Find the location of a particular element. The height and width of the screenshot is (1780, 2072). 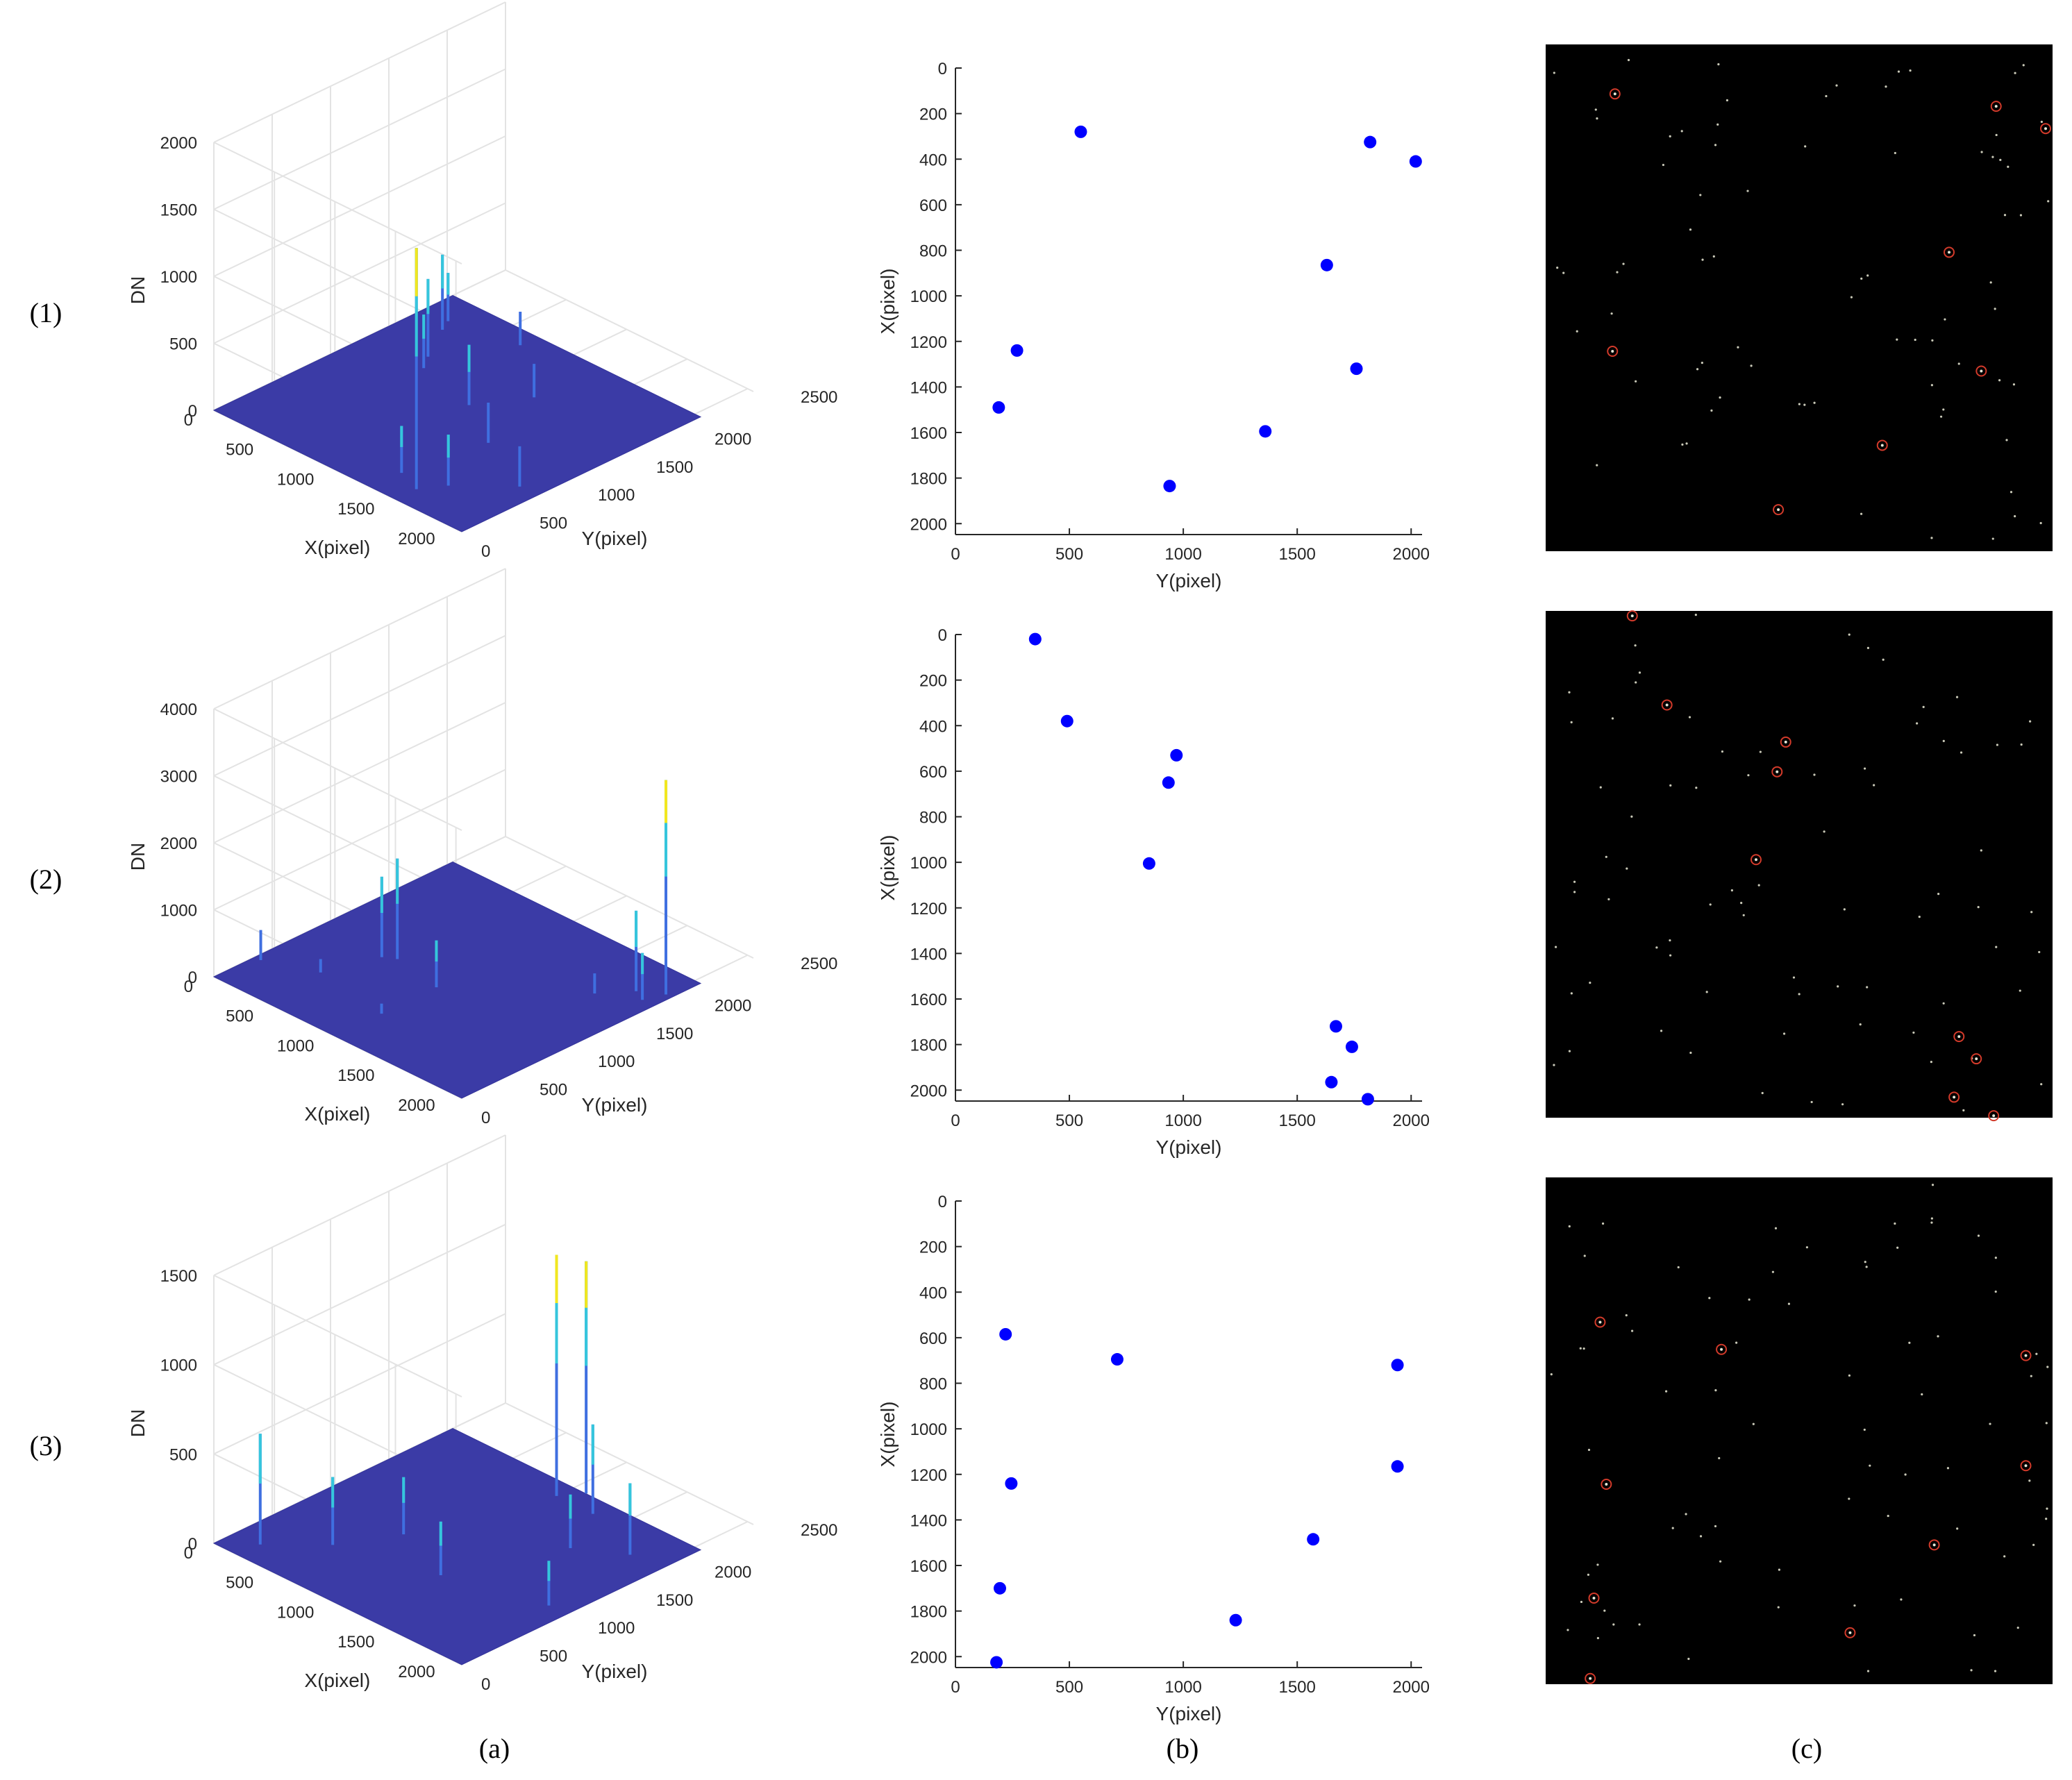

x-tick-label: 1500 is located at coordinates (355, 1075).